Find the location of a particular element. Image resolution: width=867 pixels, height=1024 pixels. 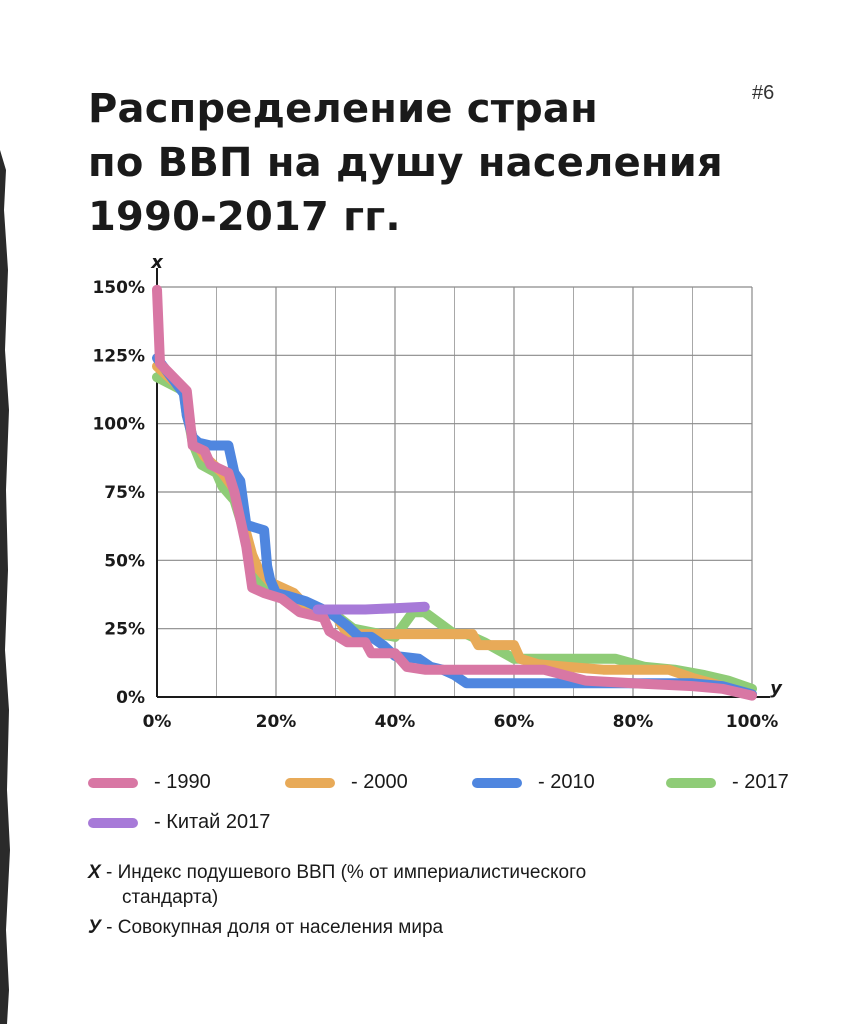

legend-label-2017: - 2017 is located at coordinates (760, 782).